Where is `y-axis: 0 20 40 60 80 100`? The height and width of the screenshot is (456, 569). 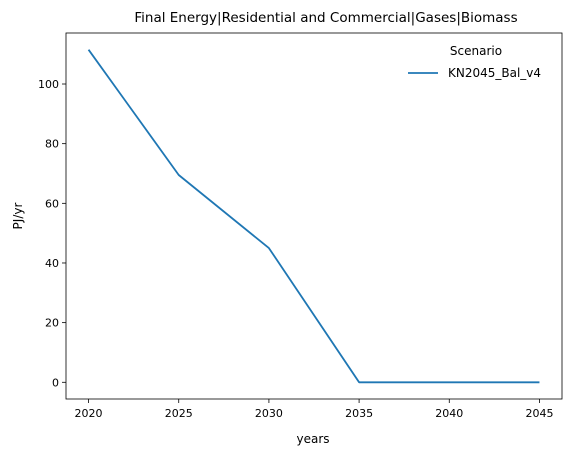 y-axis: 0 20 40 60 80 100 is located at coordinates (52, 233).